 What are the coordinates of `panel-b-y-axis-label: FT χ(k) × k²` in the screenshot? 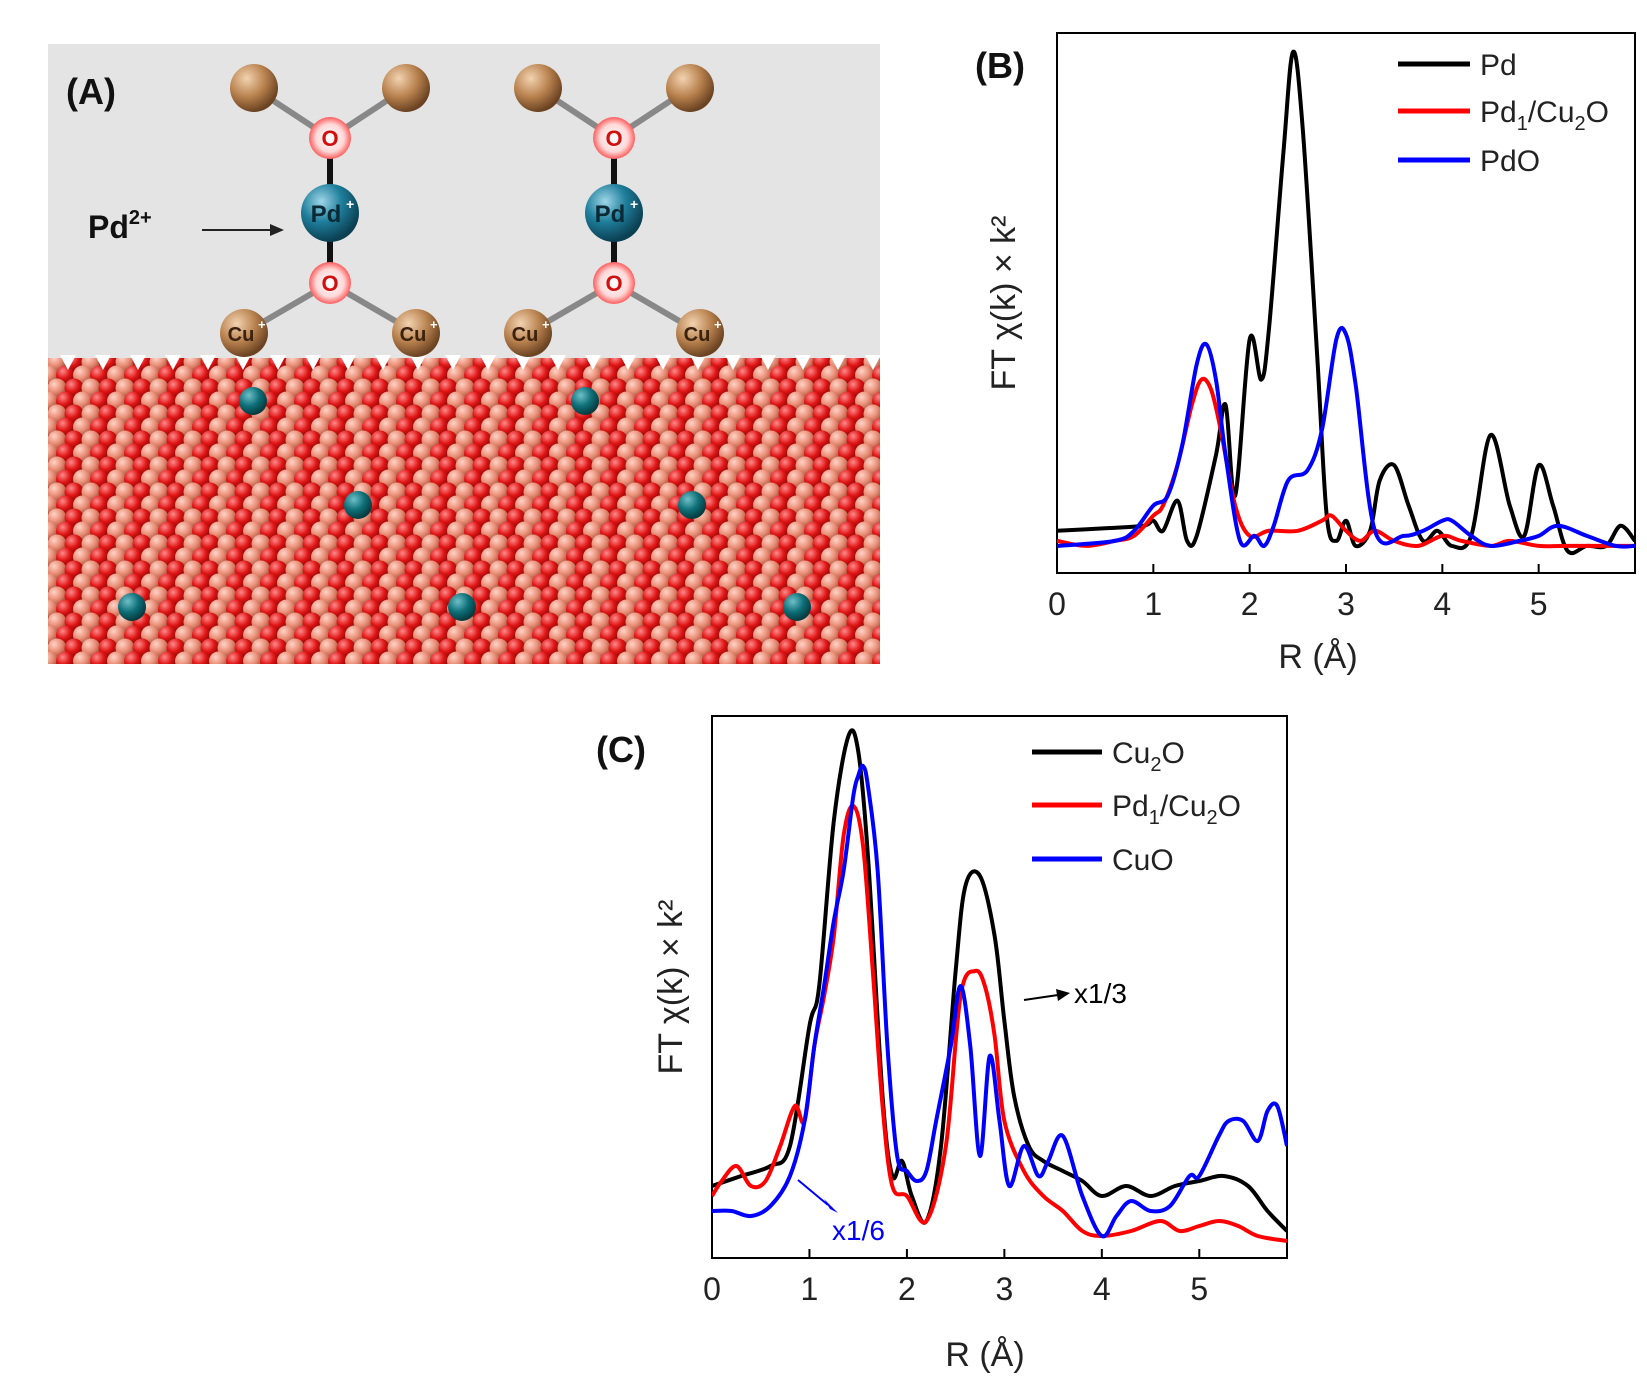 It's located at (1004, 303).